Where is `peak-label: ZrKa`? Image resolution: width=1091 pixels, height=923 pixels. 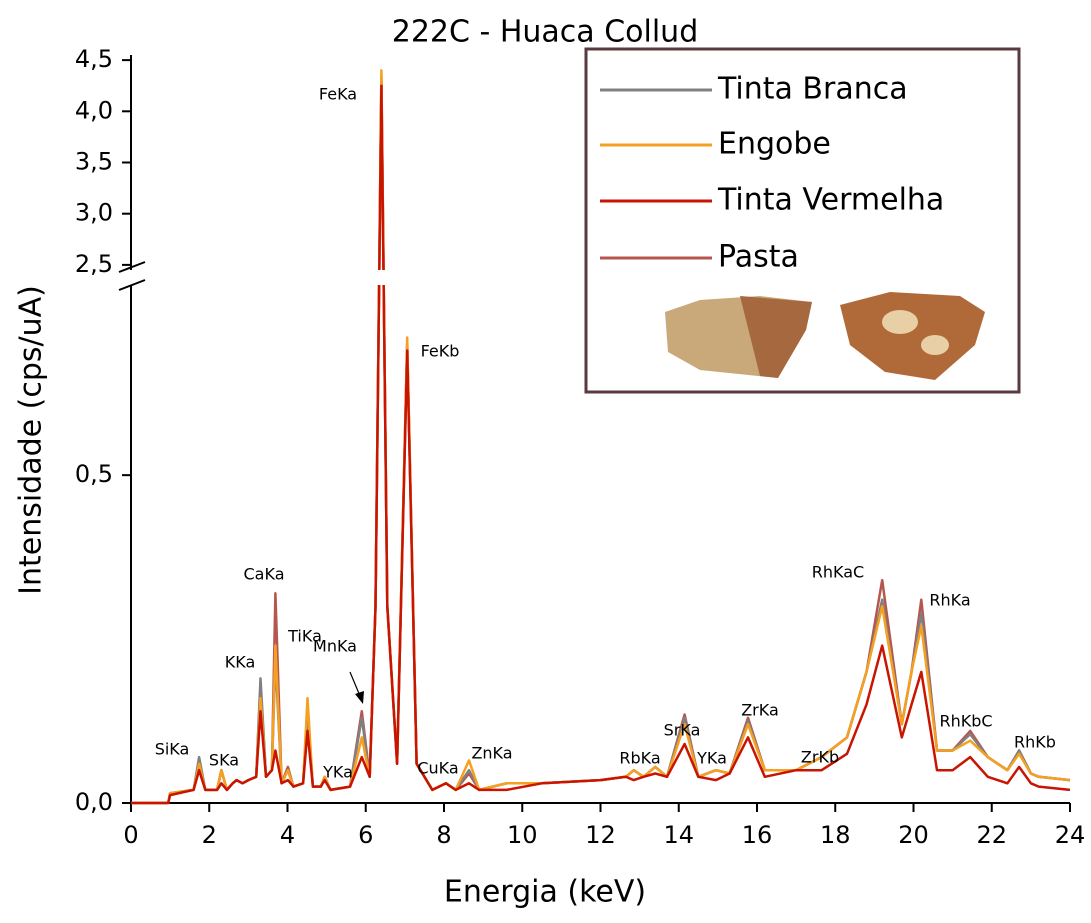 peak-label: ZrKa is located at coordinates (760, 710).